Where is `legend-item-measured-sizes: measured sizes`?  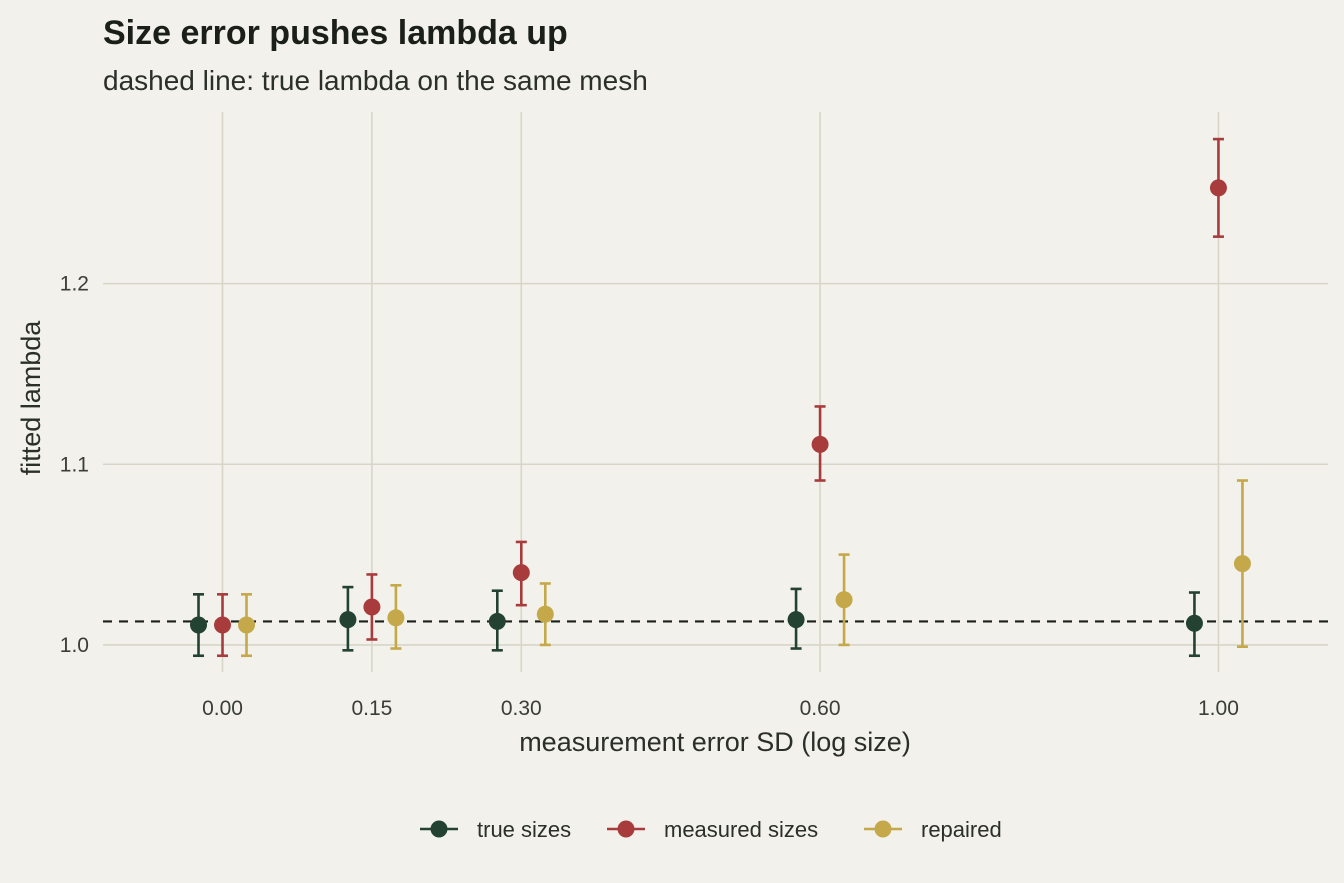
legend-item-measured-sizes: measured sizes is located at coordinates (712, 829).